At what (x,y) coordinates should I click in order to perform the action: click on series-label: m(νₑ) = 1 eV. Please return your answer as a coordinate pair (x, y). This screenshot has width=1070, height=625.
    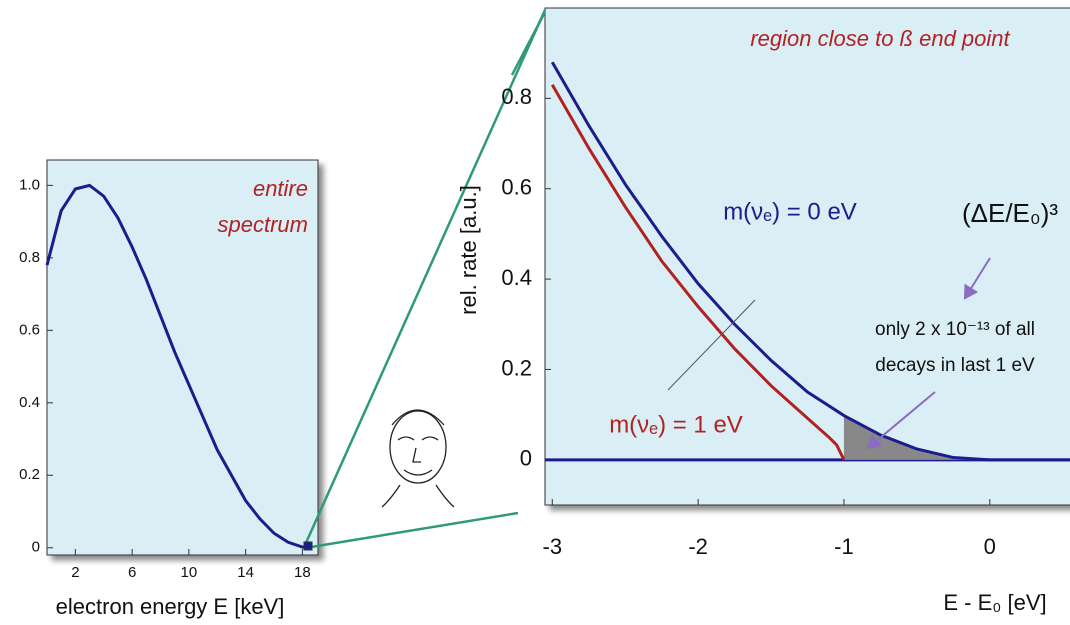
    Looking at the image, I should click on (676, 424).